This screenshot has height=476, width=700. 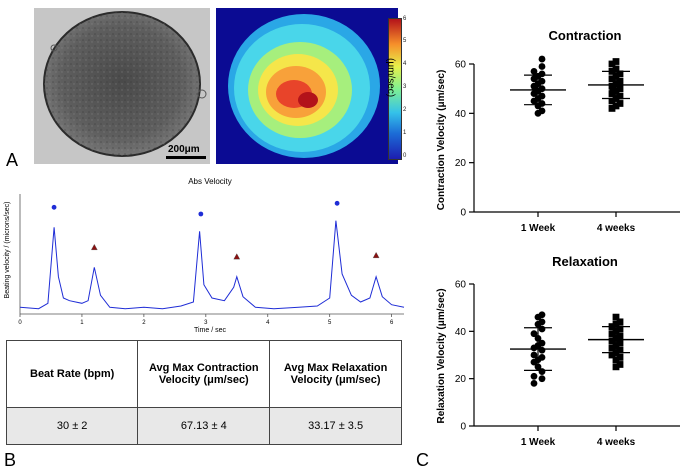 I want to click on trace-series-line, so click(x=212, y=265).